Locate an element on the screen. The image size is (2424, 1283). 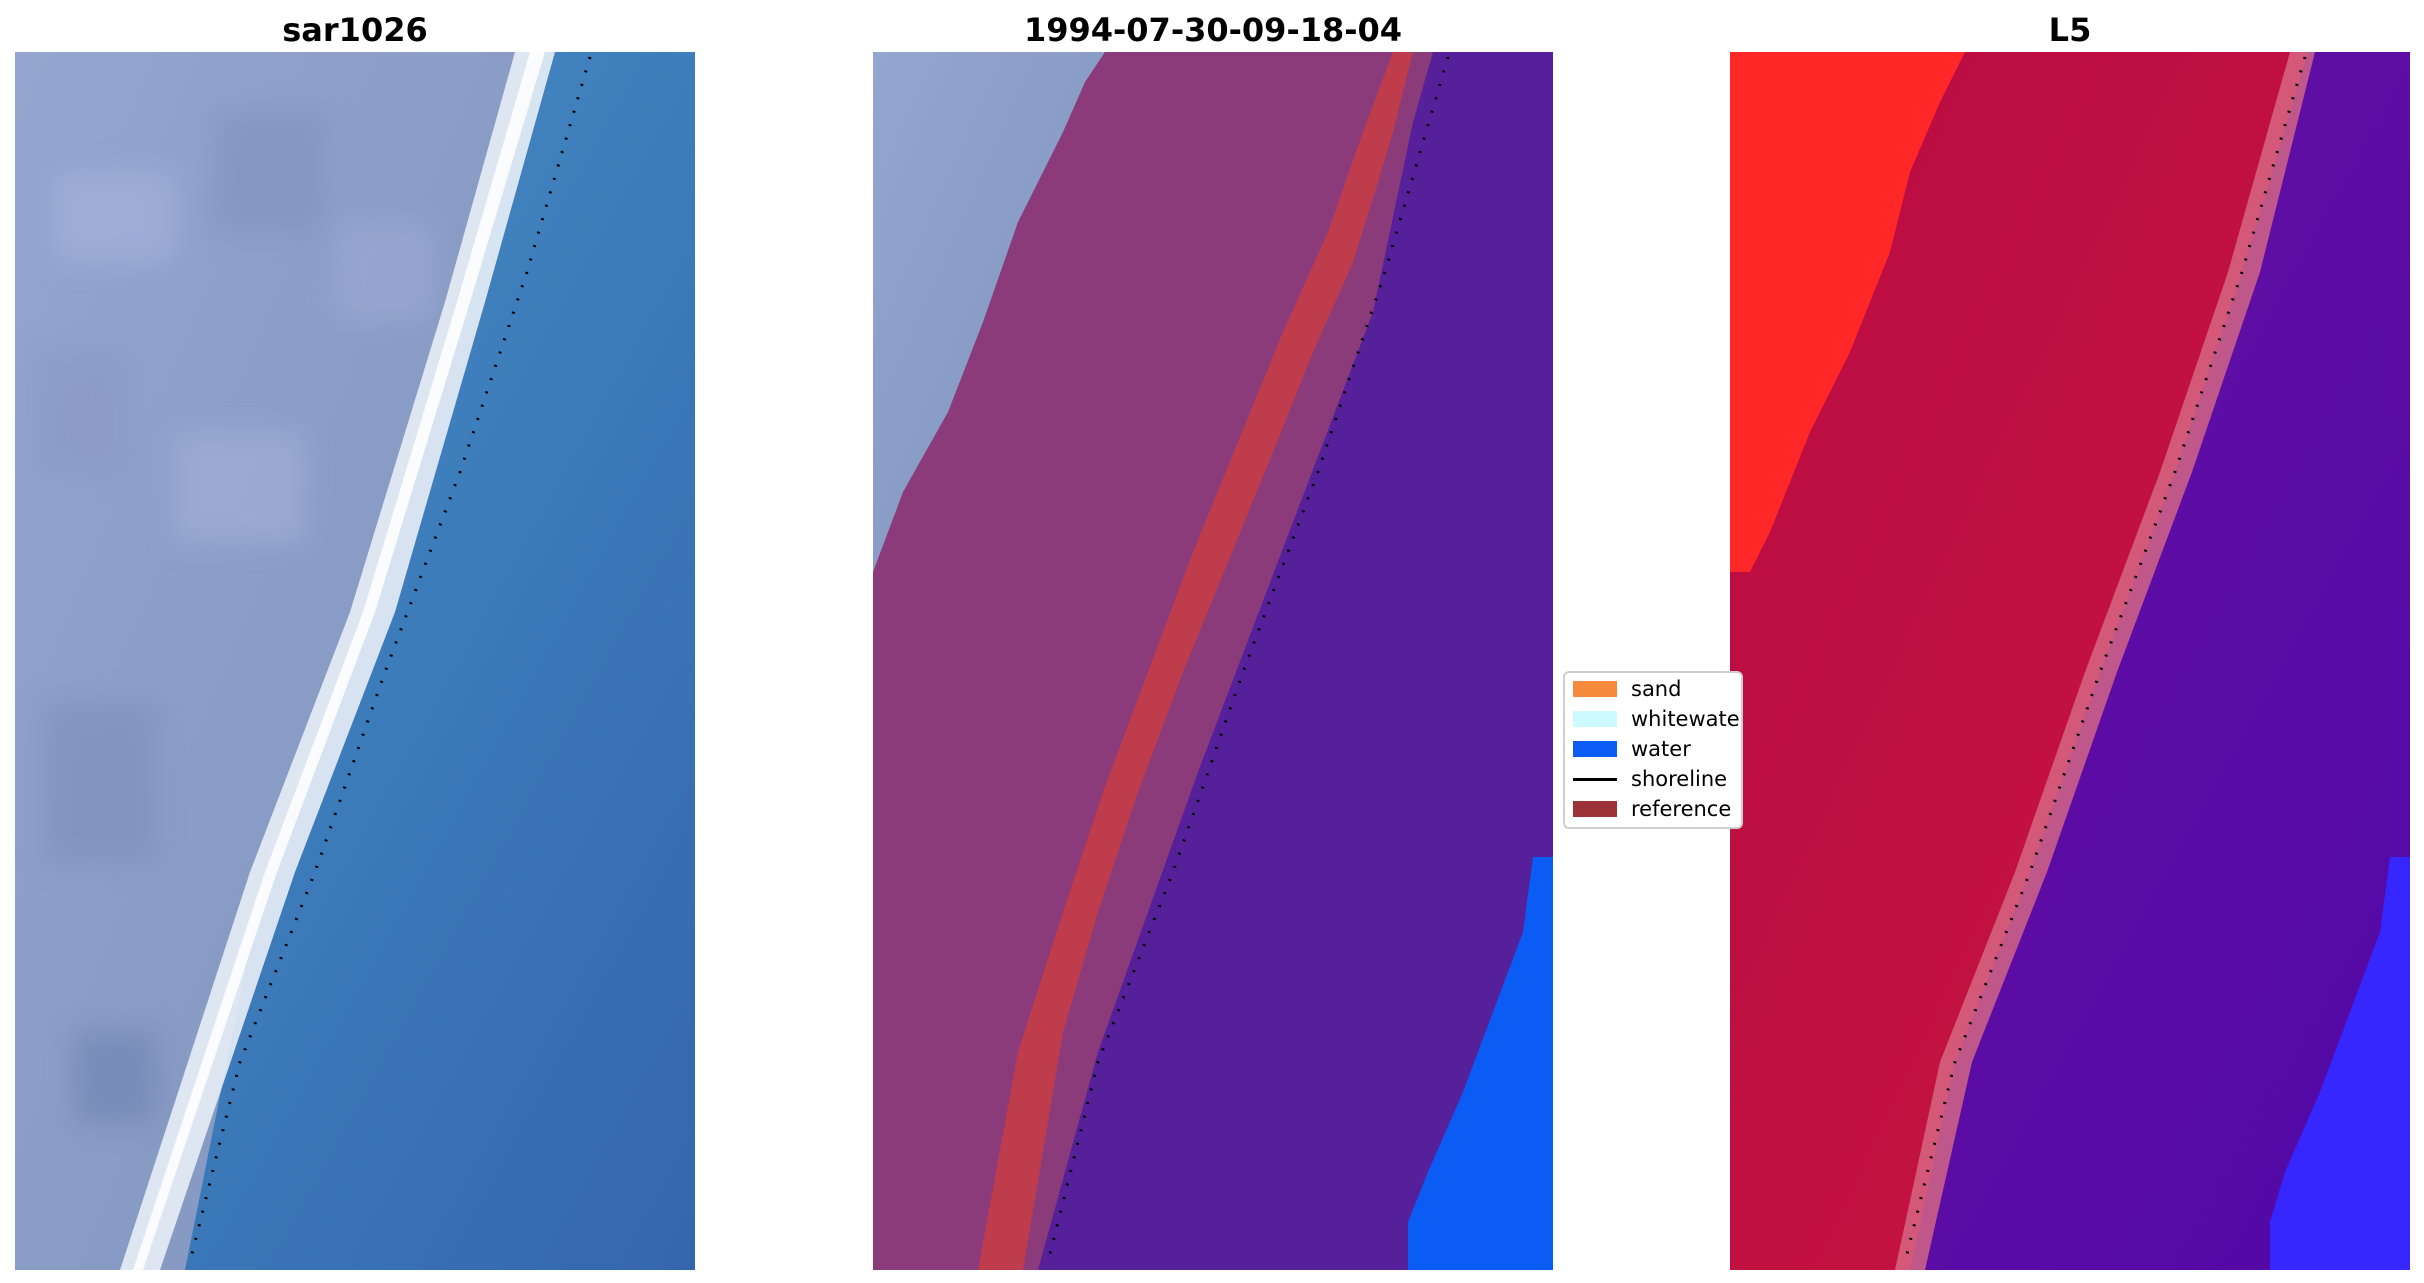
legend-item-water: water is located at coordinates (1653, 748).